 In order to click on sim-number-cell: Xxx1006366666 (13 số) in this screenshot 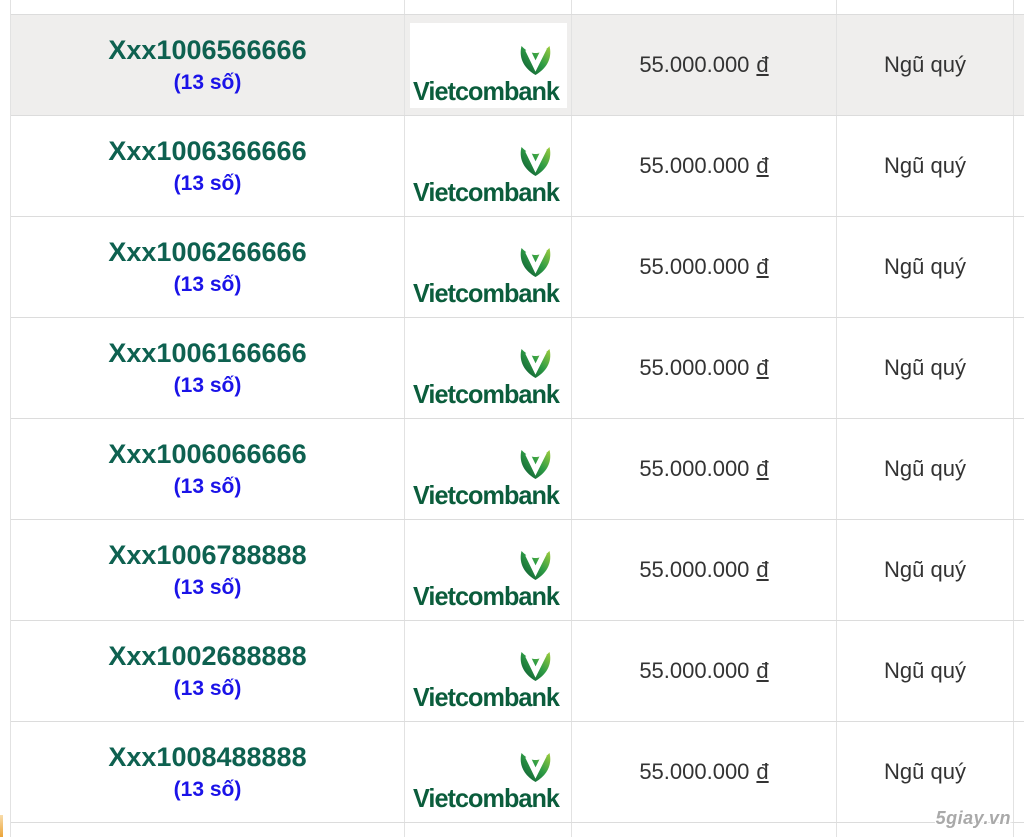, I will do `click(208, 166)`.